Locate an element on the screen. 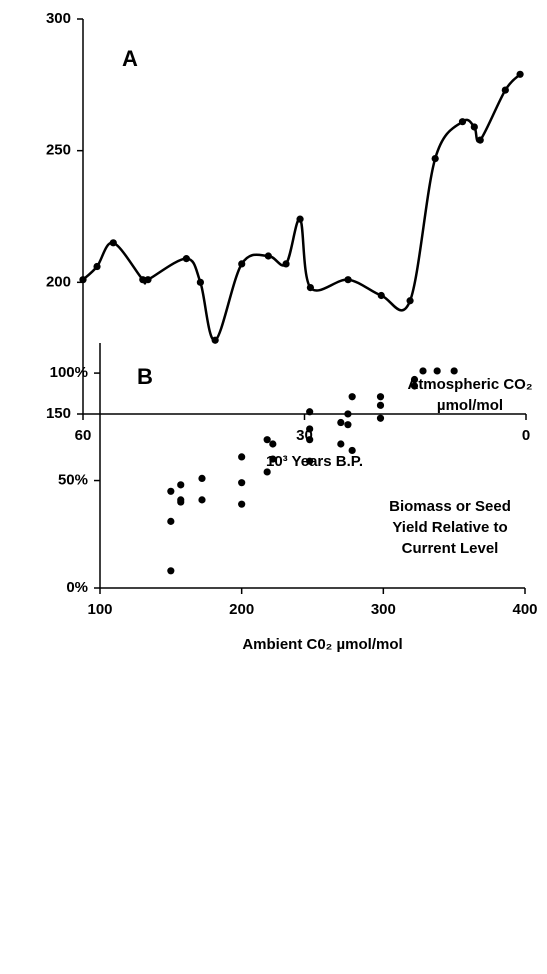  annotation: µmol/mol is located at coordinates (470, 405).